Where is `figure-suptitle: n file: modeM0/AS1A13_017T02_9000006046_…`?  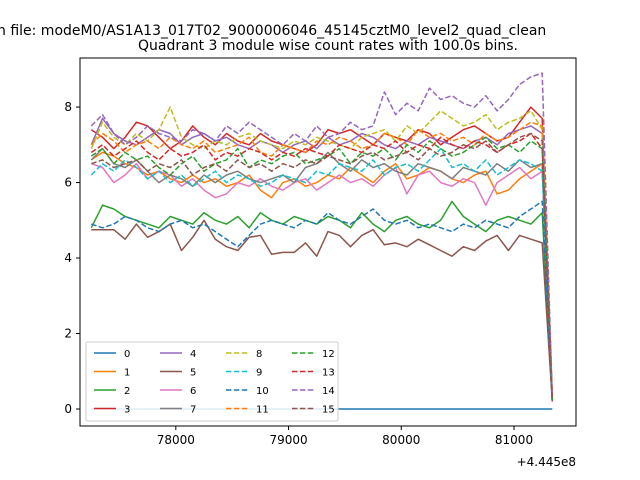 figure-suptitle: n file: modeM0/AS1A13_017T02_9000006046_… is located at coordinates (273, 31).